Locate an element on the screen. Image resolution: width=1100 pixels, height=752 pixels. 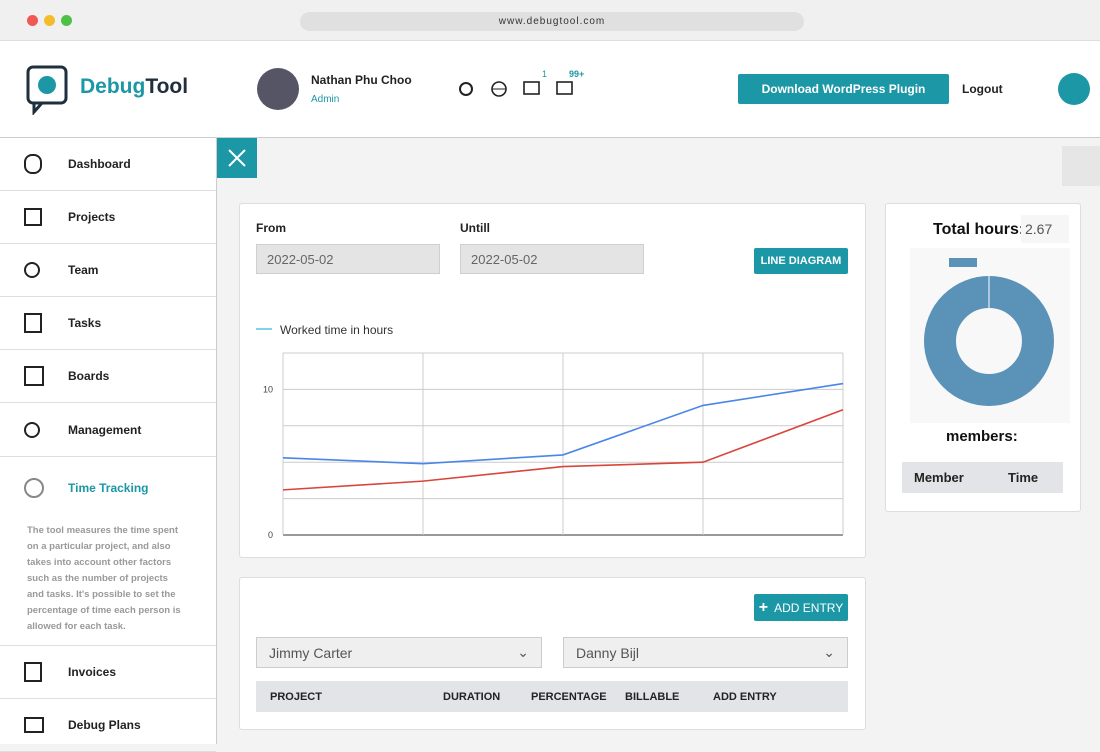
badge: 99+ is located at coordinates (577, 74).